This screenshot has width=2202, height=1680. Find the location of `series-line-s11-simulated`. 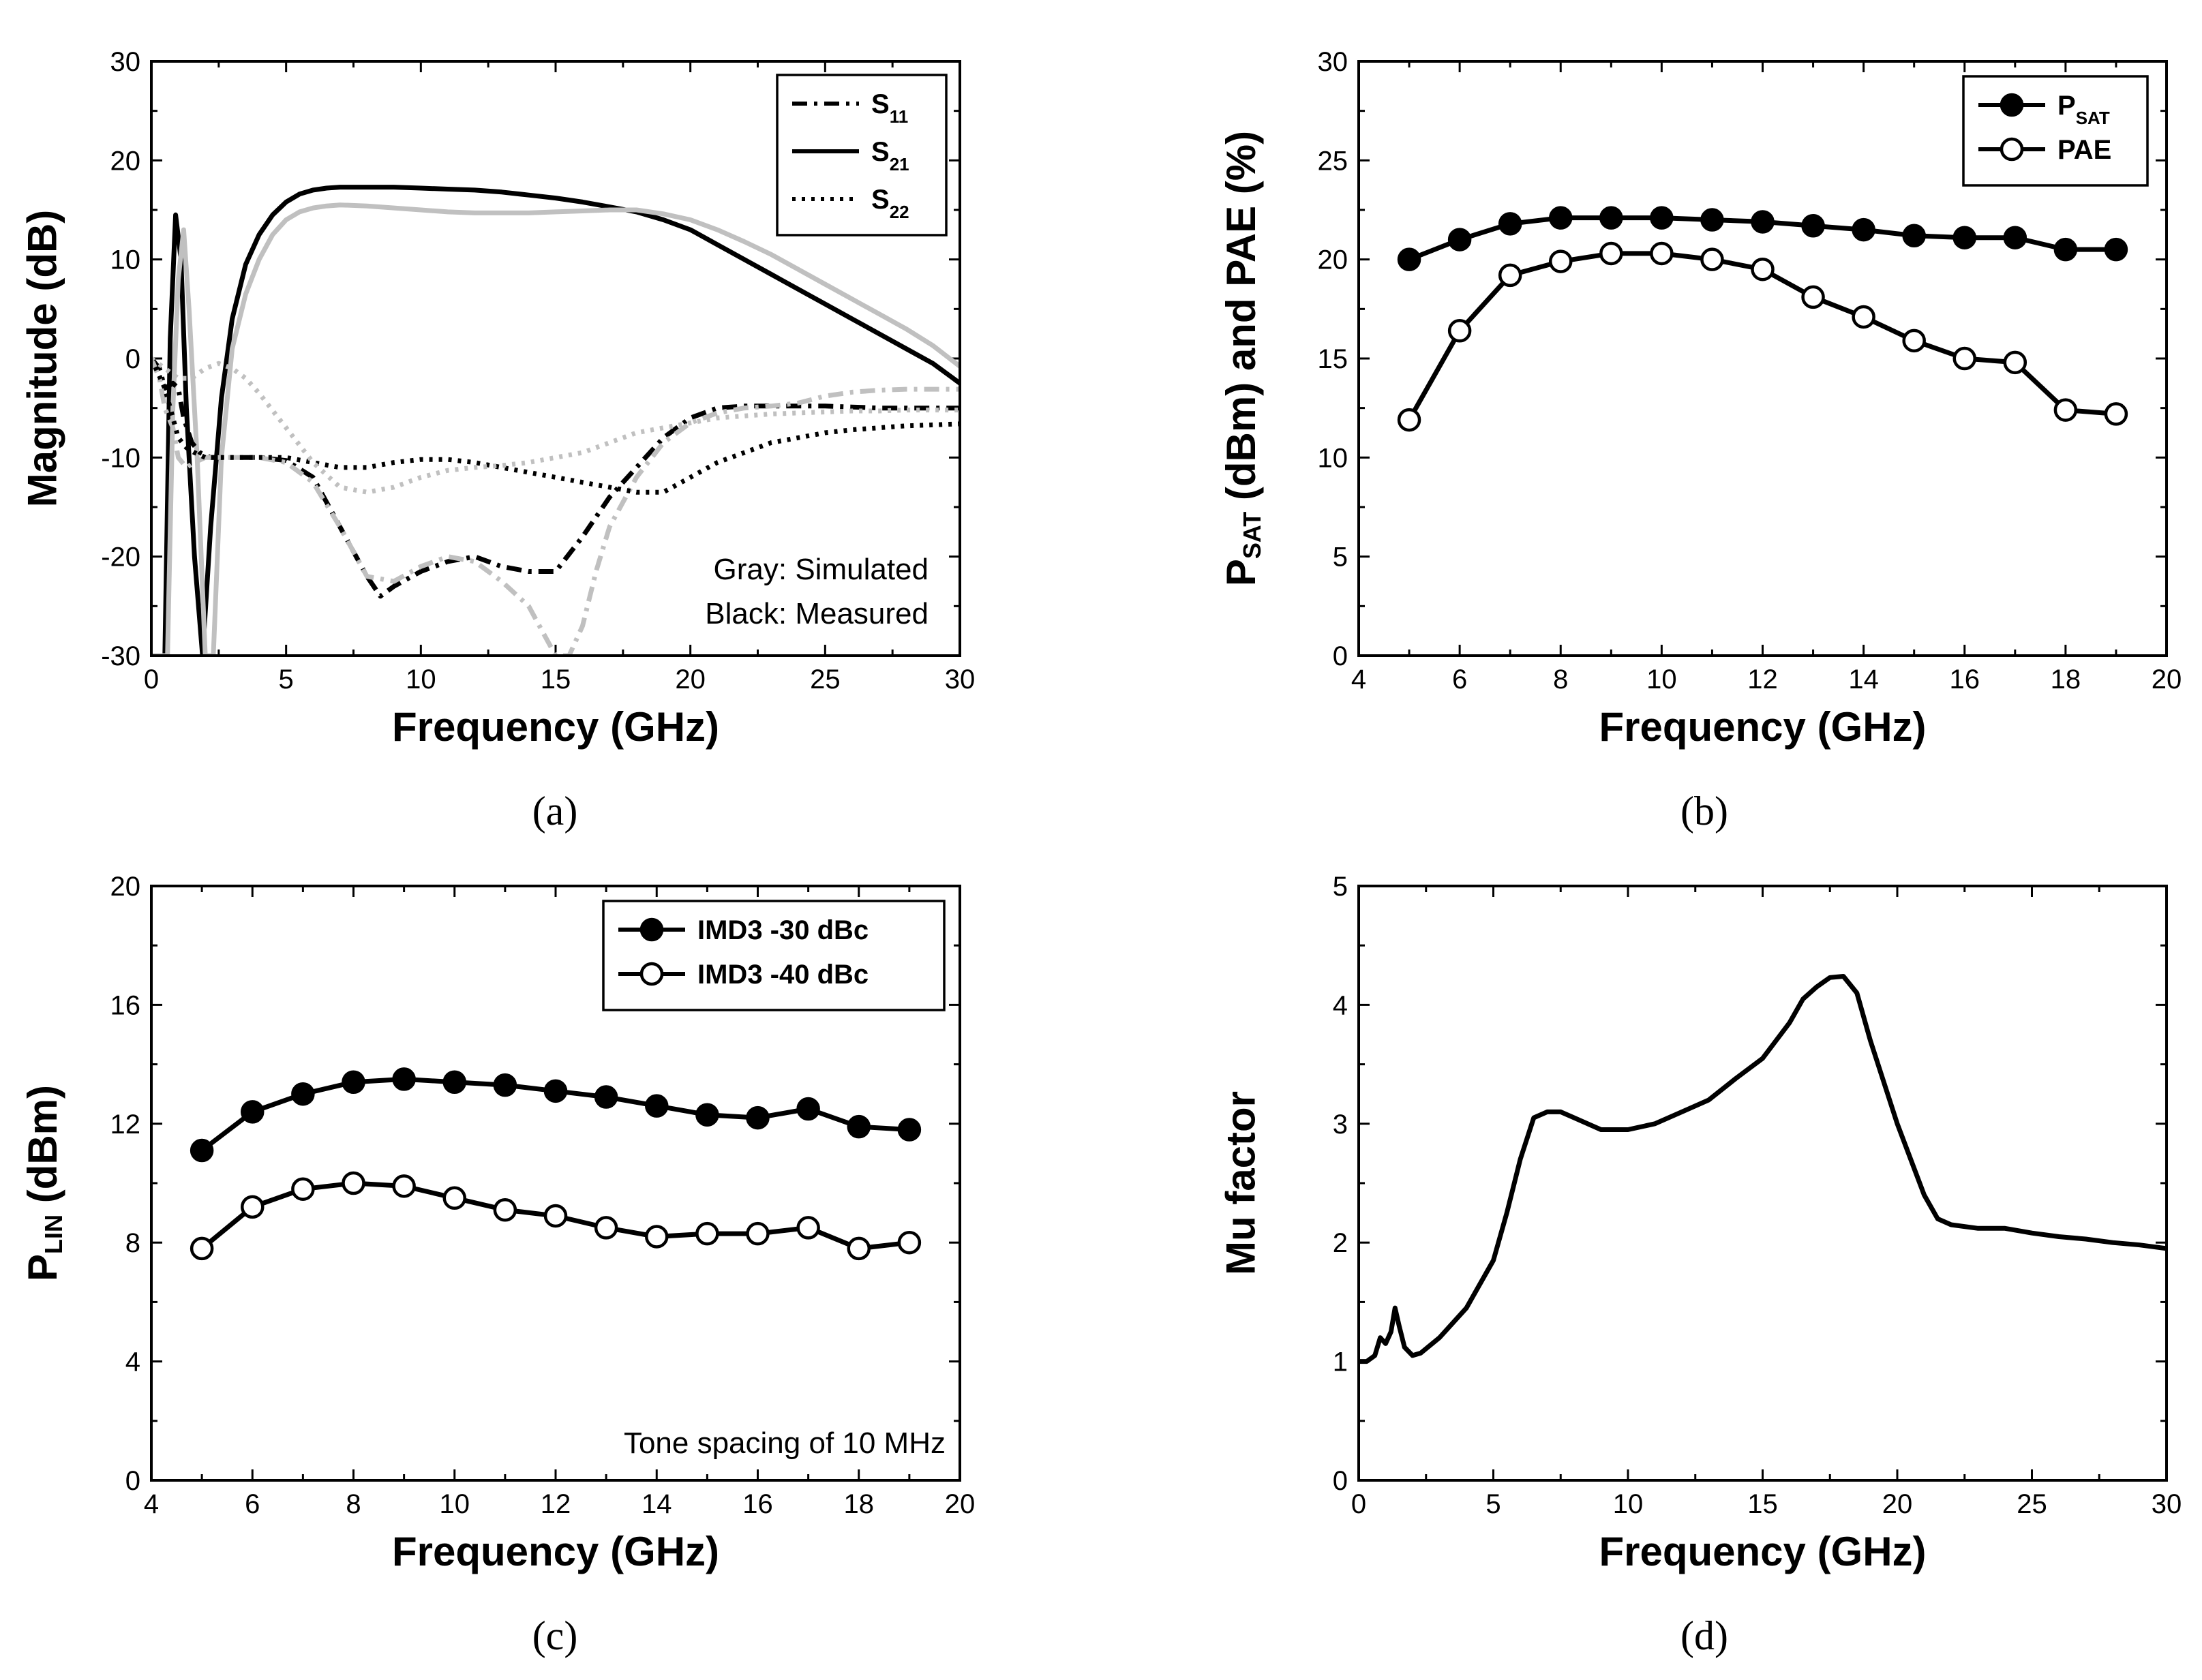

series-line-s11-simulated is located at coordinates (555, 506).